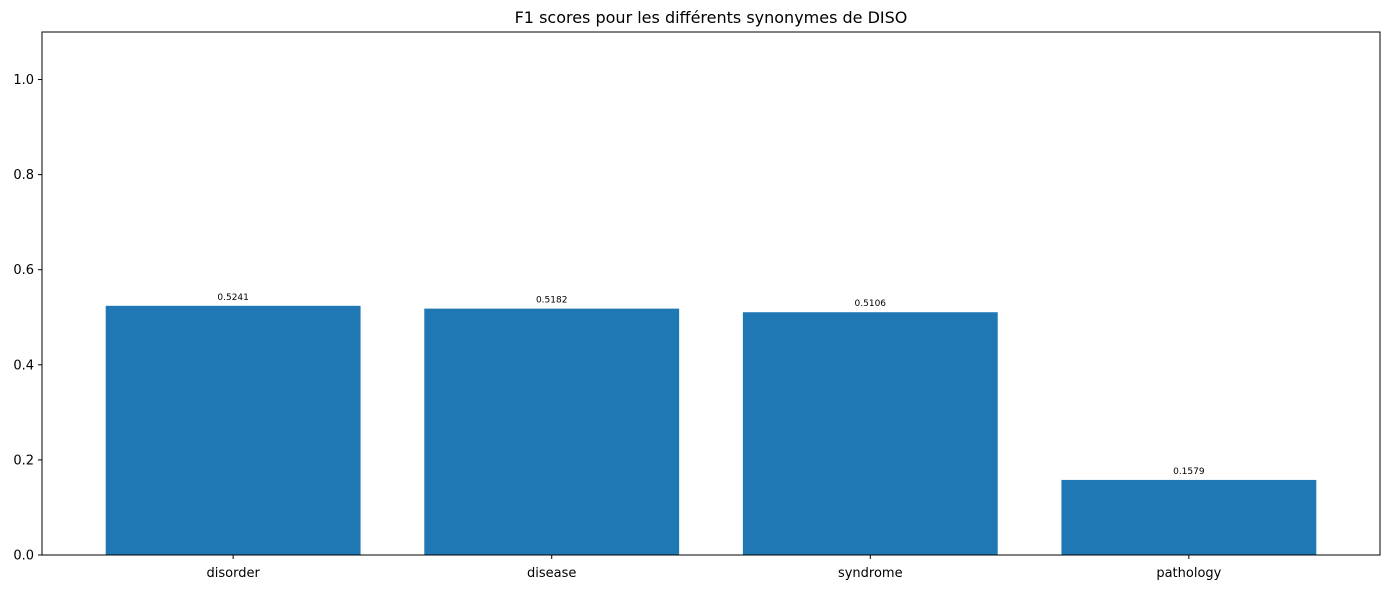 The image size is (1390, 589). I want to click on x-tick-label-pathology: pathology, so click(1188, 573).